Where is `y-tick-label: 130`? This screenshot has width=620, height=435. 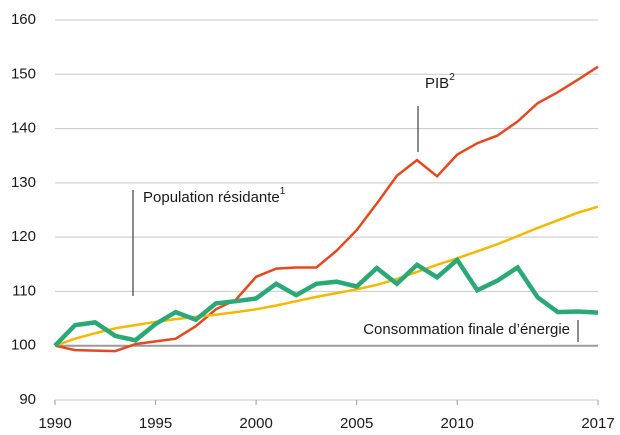 y-tick-label: 130 is located at coordinates (23, 182).